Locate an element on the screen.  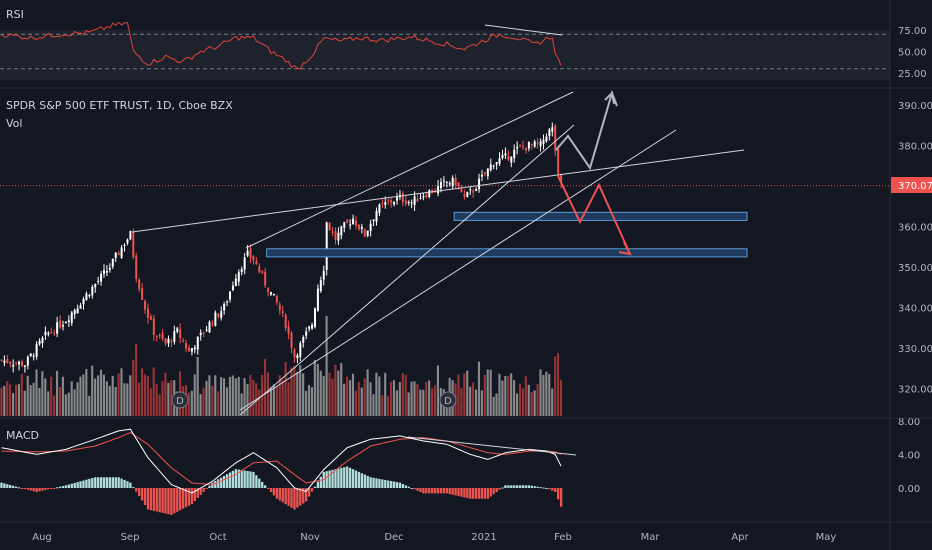
rsi-divergence-line is located at coordinates (523, 30).